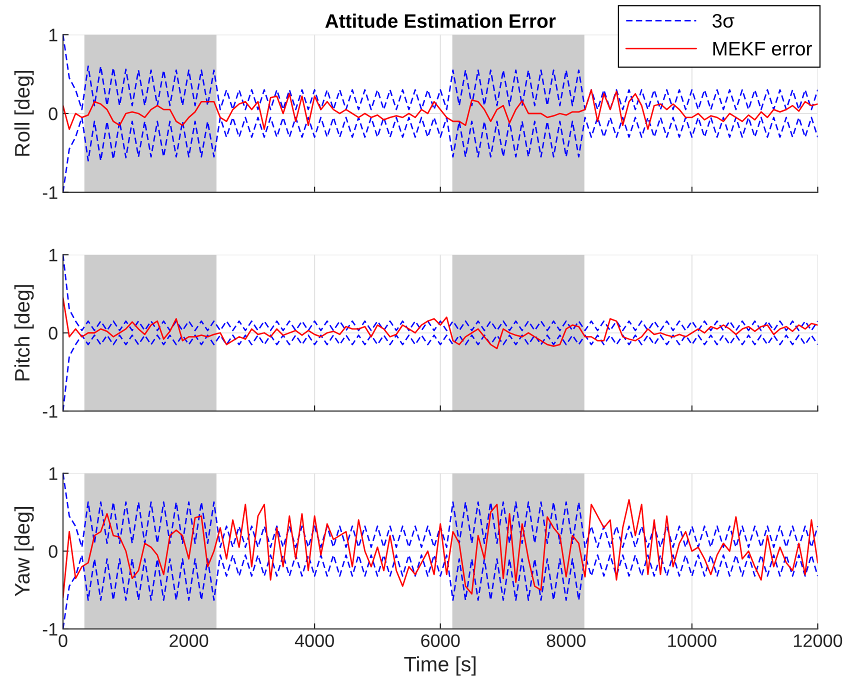 The width and height of the screenshot is (848, 695). Describe the element at coordinates (314, 641) in the screenshot. I see `x-tick-label: 4000` at that location.